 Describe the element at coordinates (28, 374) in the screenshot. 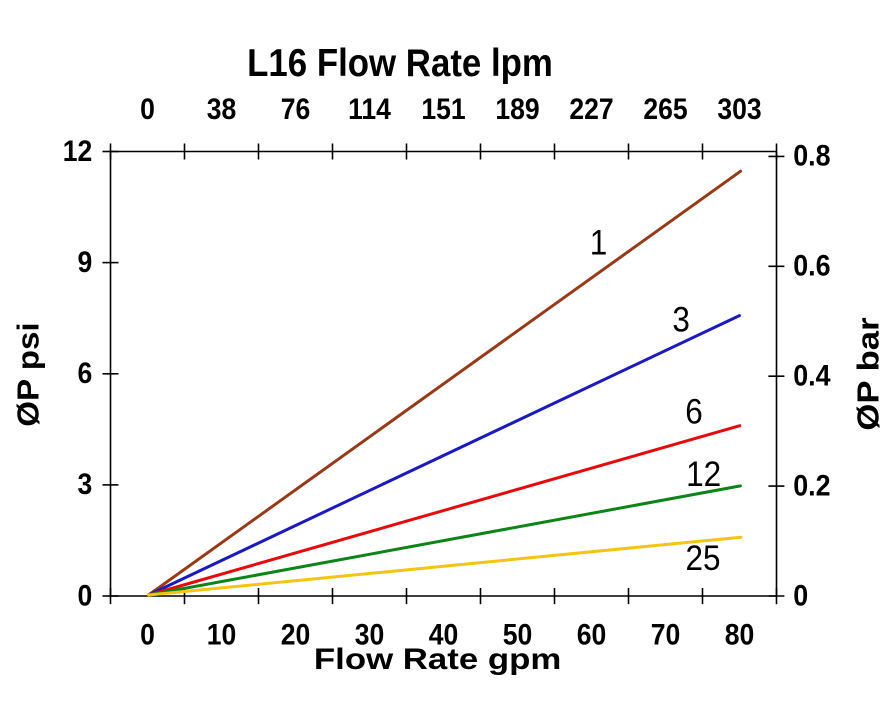

I see `svg-text: ØP psi` at that location.